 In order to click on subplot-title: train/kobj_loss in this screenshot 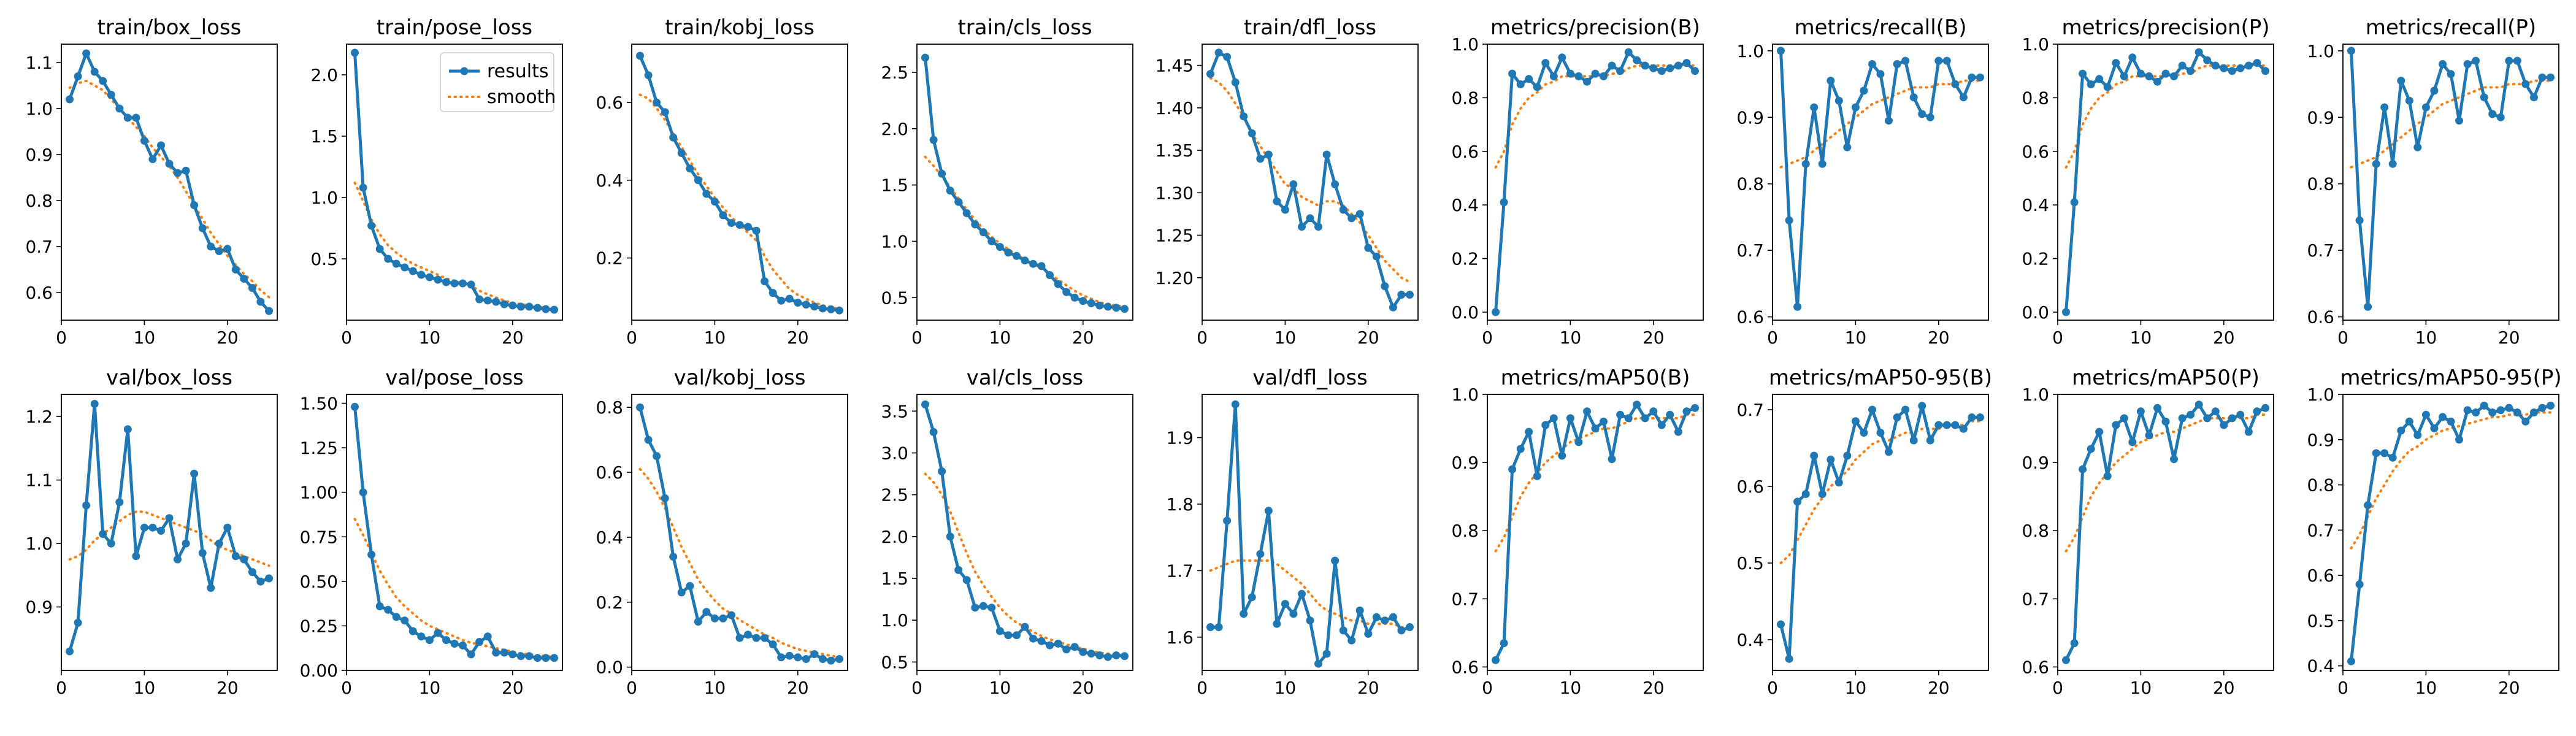, I will do `click(740, 27)`.